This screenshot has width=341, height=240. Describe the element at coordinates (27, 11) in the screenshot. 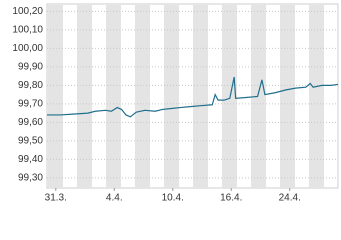

I see `y-tick-label: 100,20` at that location.